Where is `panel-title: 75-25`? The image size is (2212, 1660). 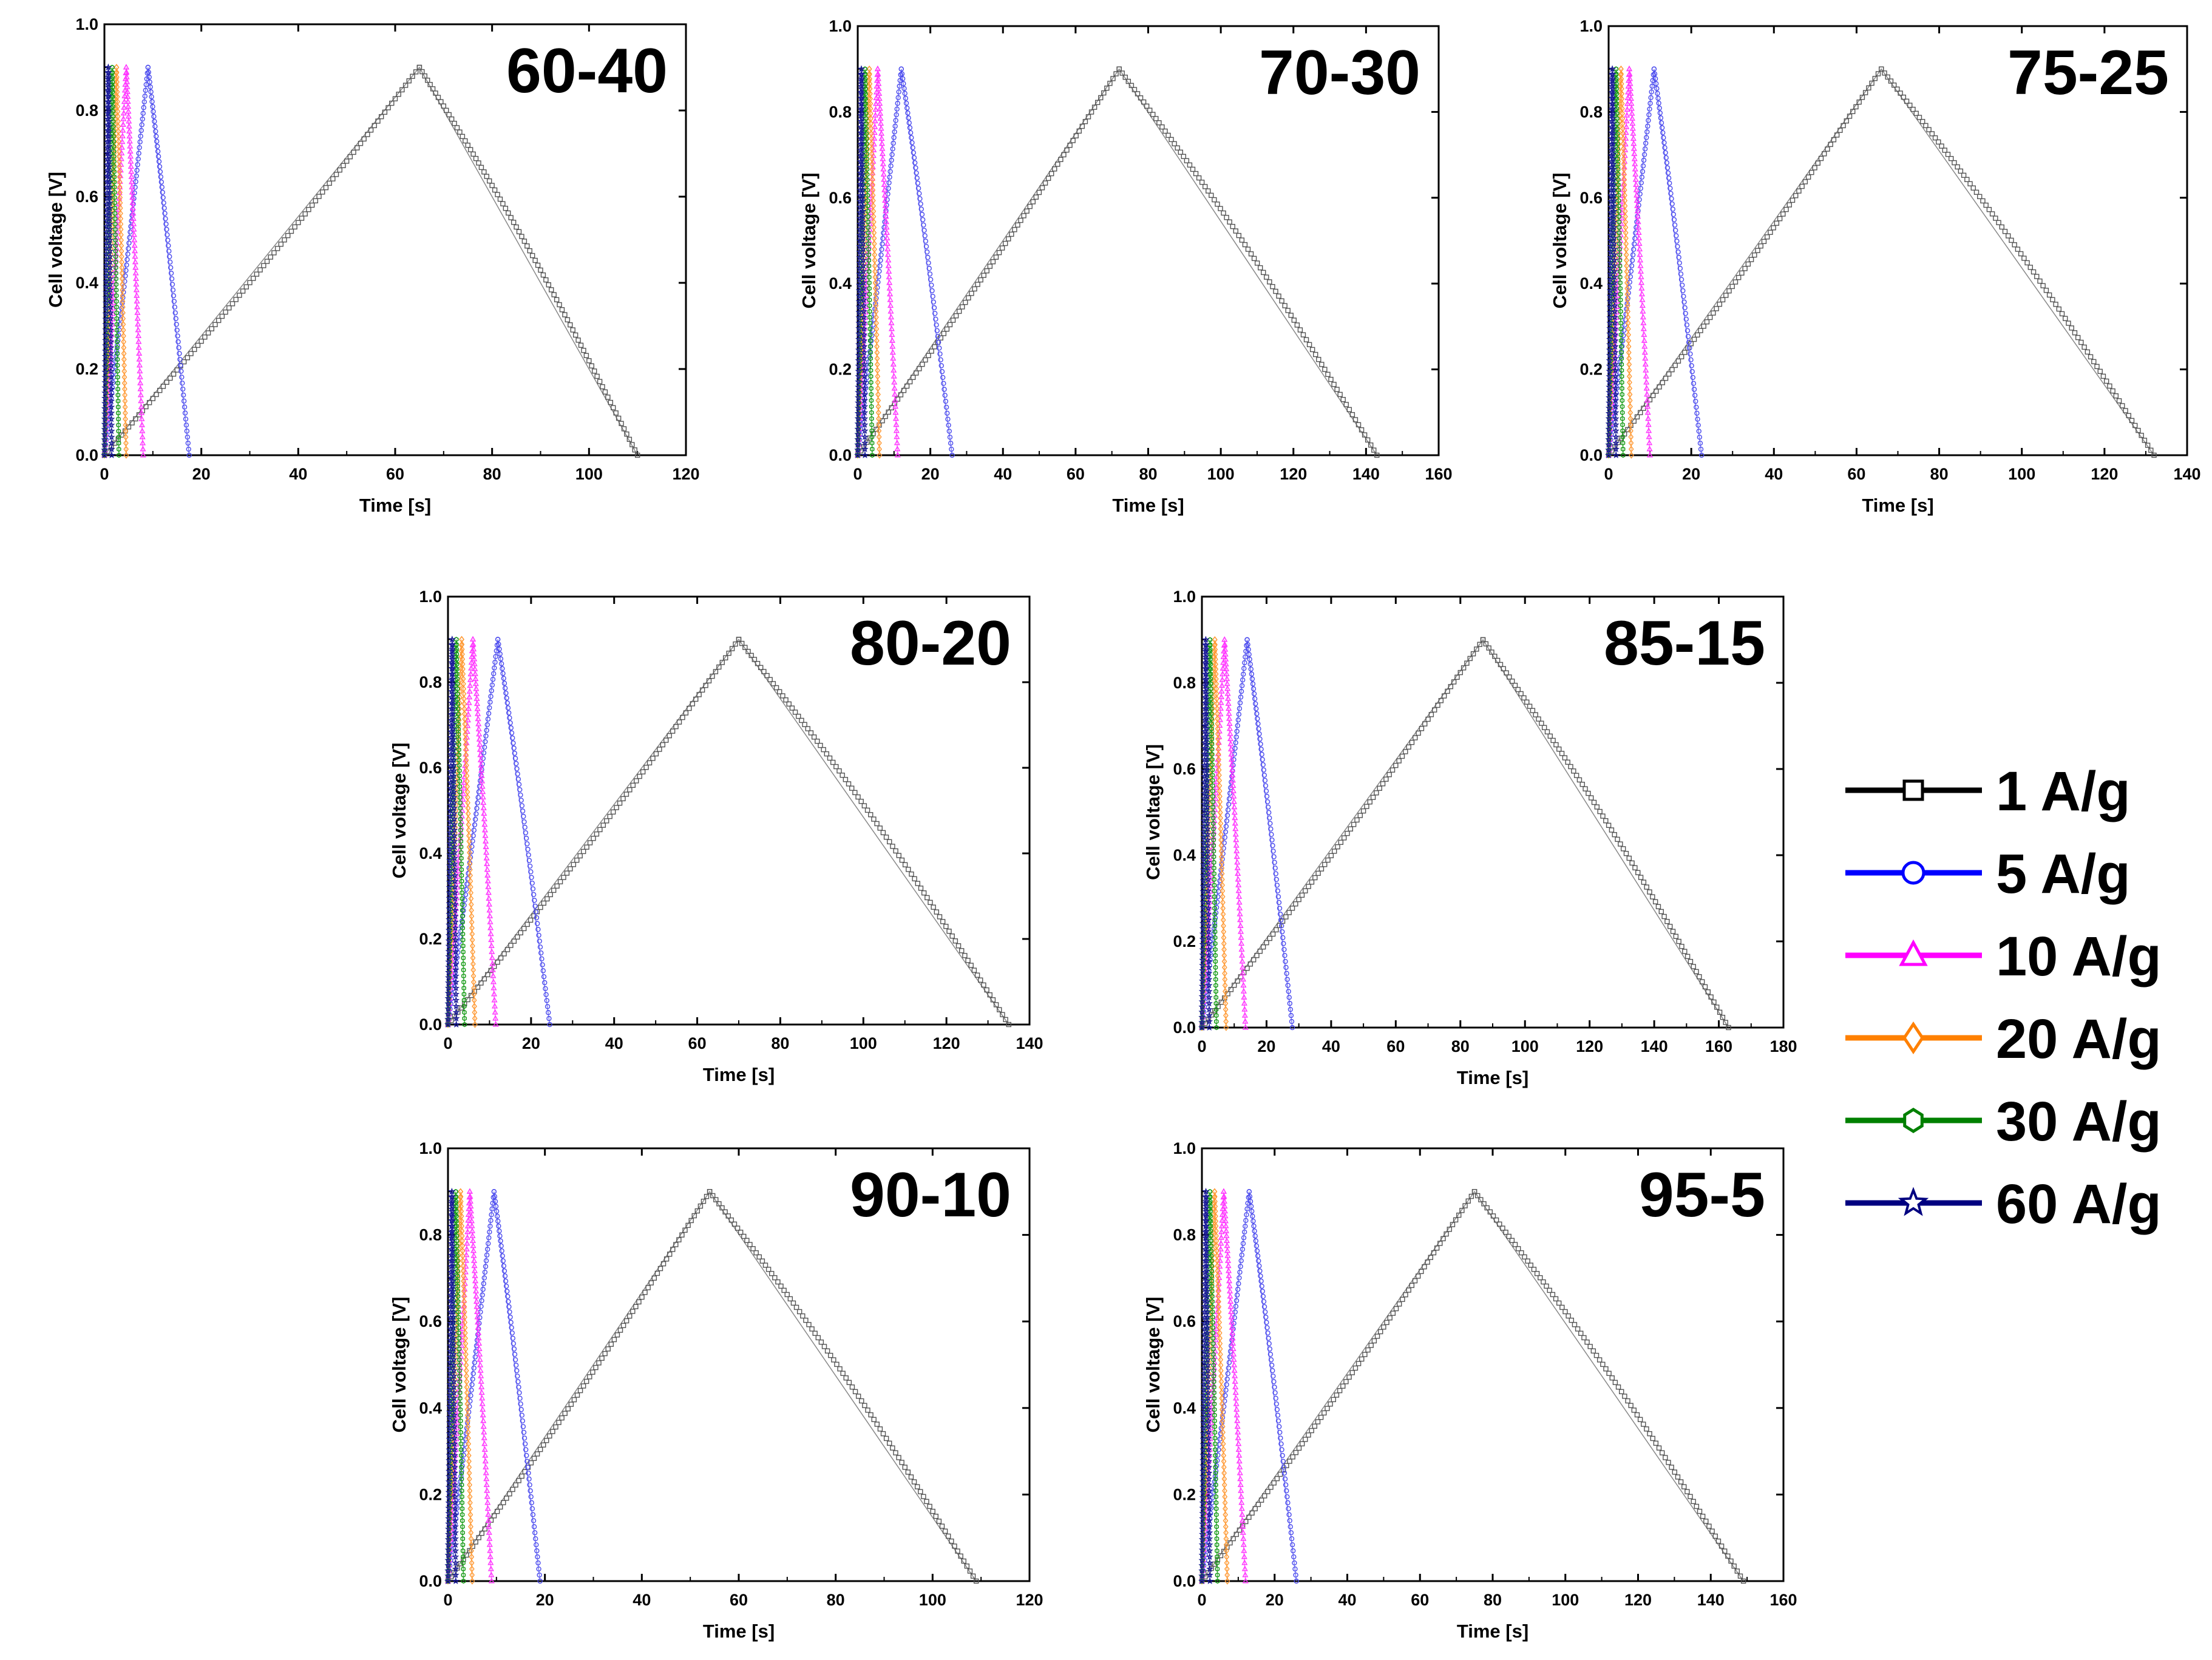 panel-title: 75-25 is located at coordinates (2088, 73).